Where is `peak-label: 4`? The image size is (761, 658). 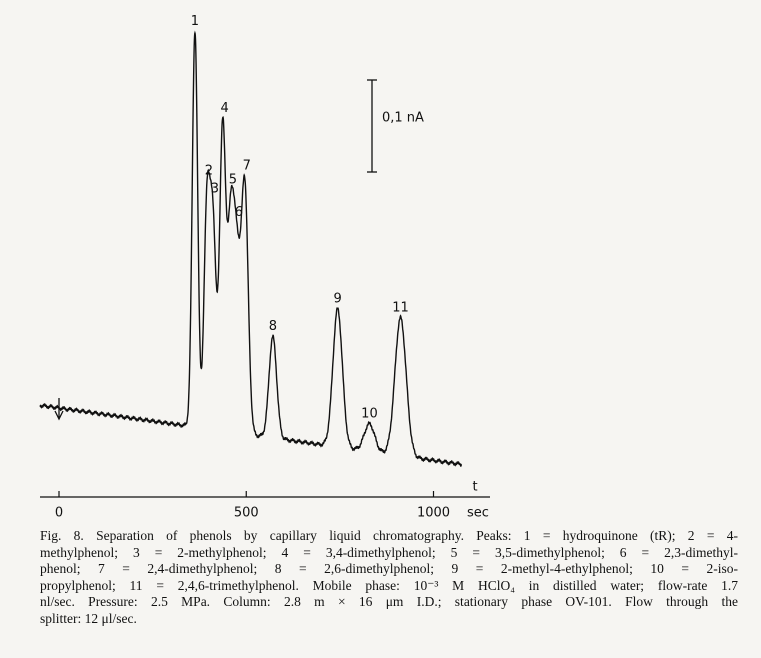 peak-label: 4 is located at coordinates (225, 108).